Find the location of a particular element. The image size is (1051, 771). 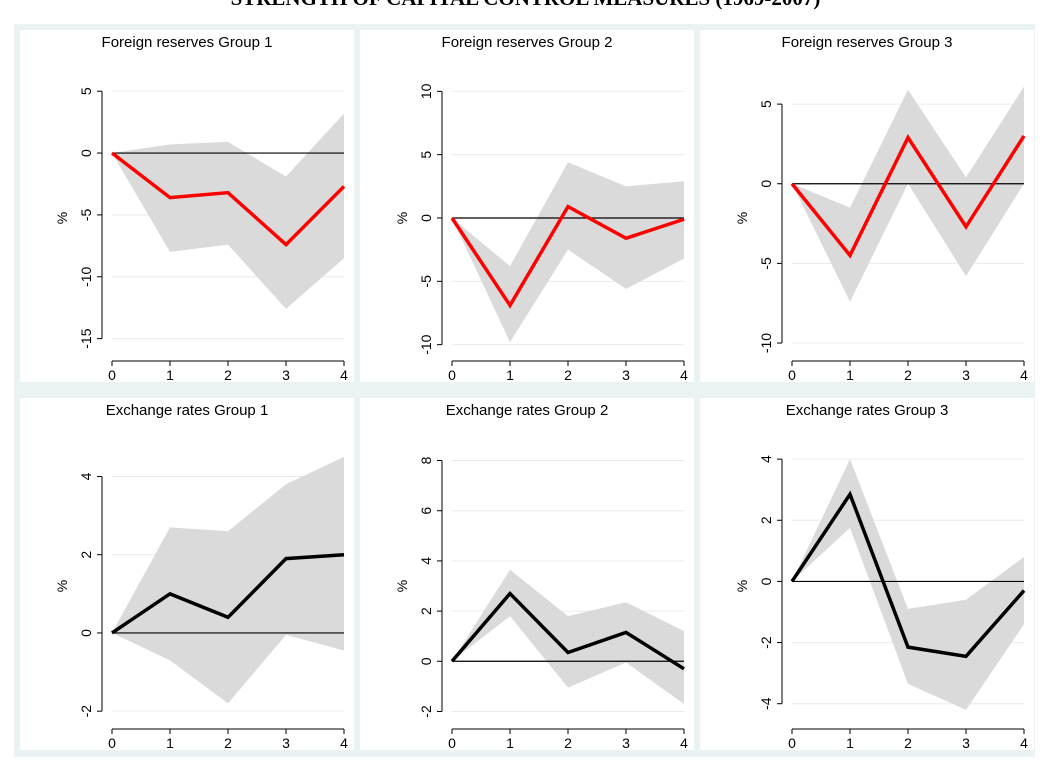

panel-exchange-rates-group-1: 4 2 0 -2% 0 1 2 3 4 Exchange rates Group 1 is located at coordinates (187, 574).